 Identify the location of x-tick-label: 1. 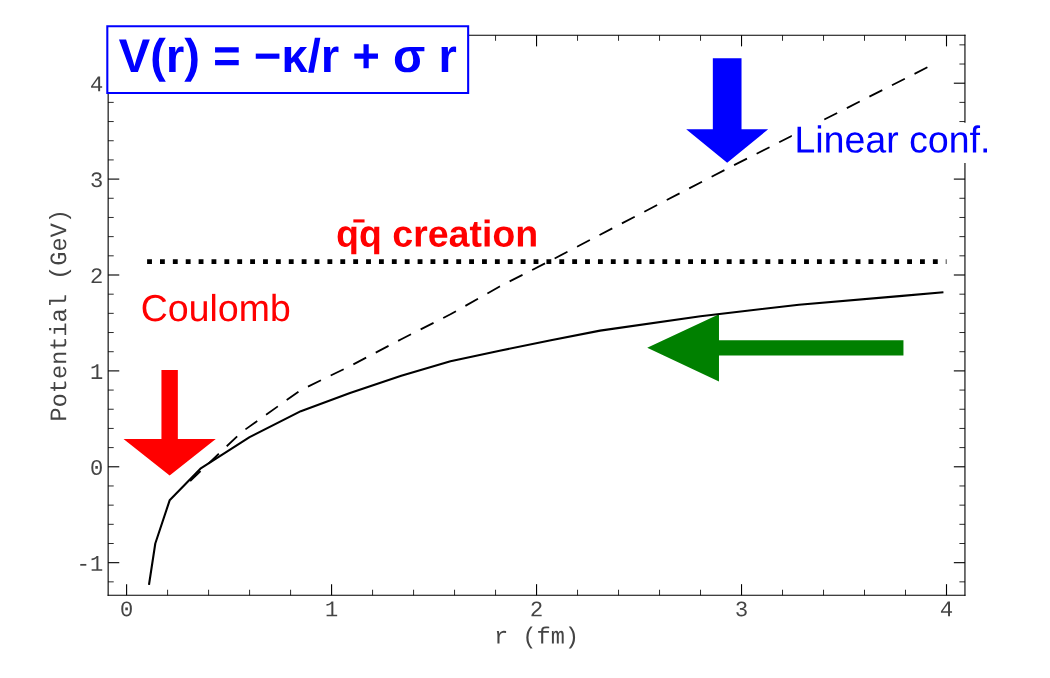
(332, 609).